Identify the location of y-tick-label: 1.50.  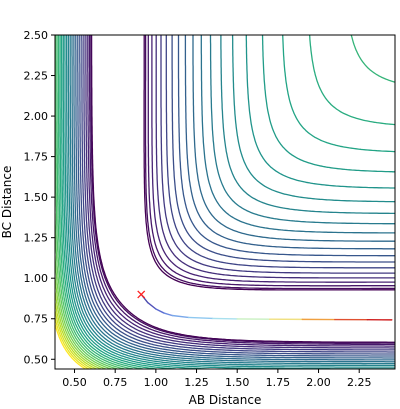
(36, 197).